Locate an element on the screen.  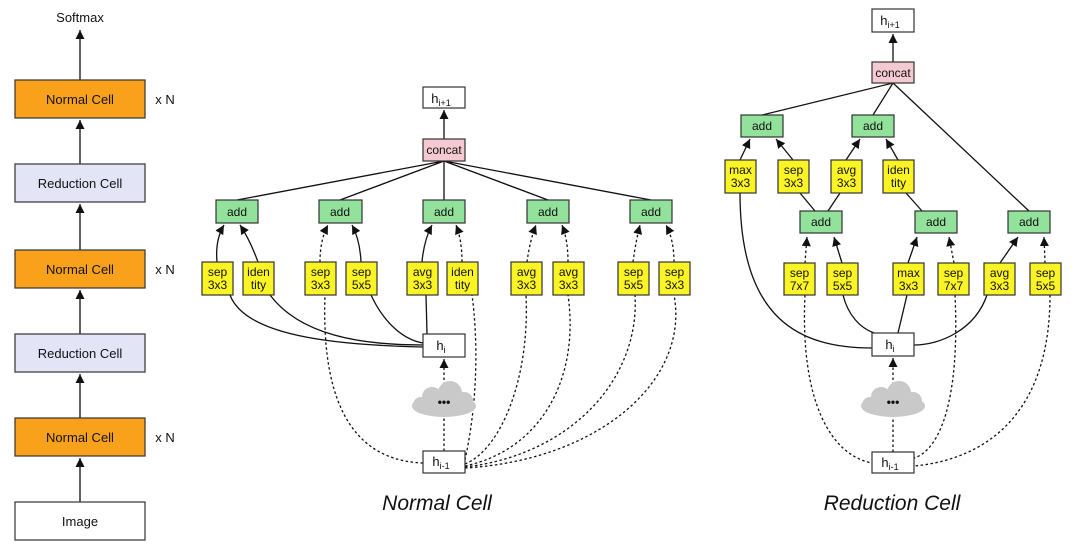
repeat-label: x N is located at coordinates (165, 269).